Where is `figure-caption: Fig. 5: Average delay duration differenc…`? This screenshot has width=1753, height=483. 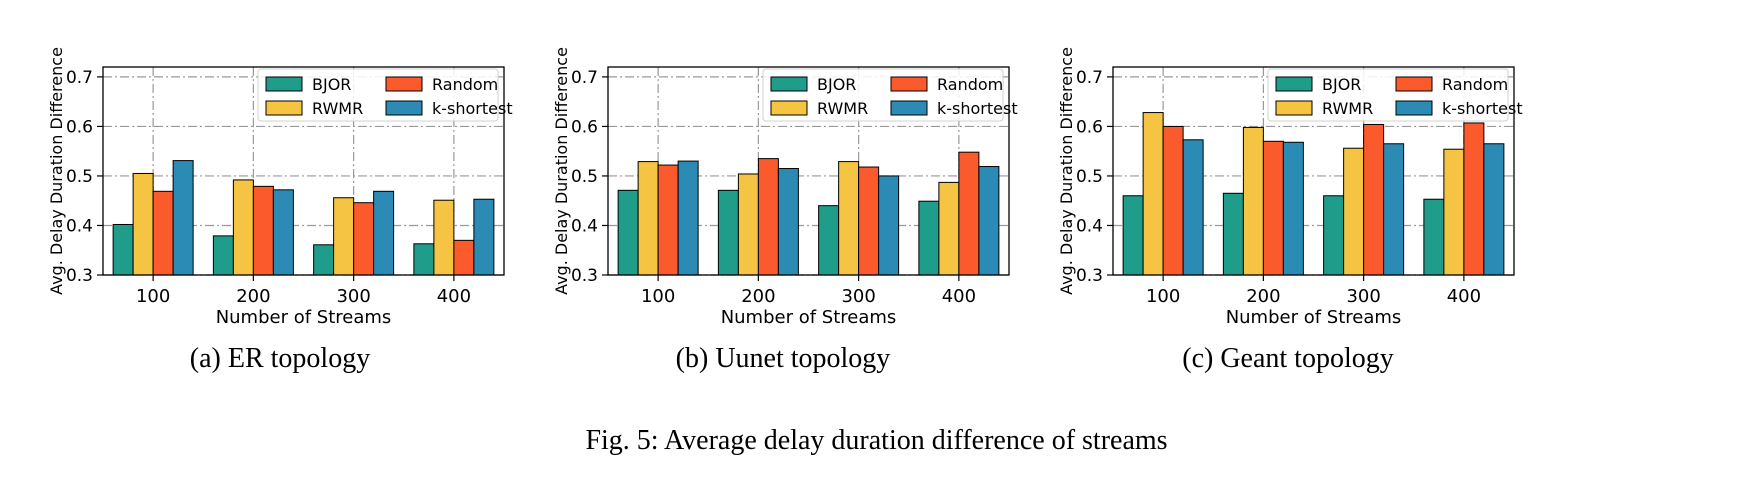 figure-caption: Fig. 5: Average delay duration differenc… is located at coordinates (876, 440).